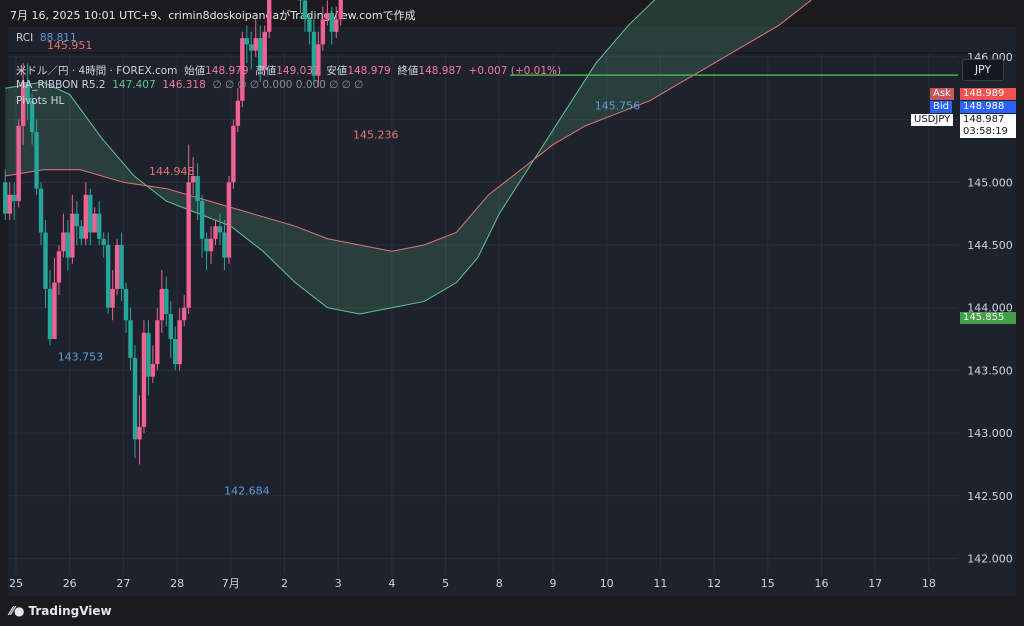 This screenshot has width=1024, height=626. I want to click on time-axis, so click(483, 585).